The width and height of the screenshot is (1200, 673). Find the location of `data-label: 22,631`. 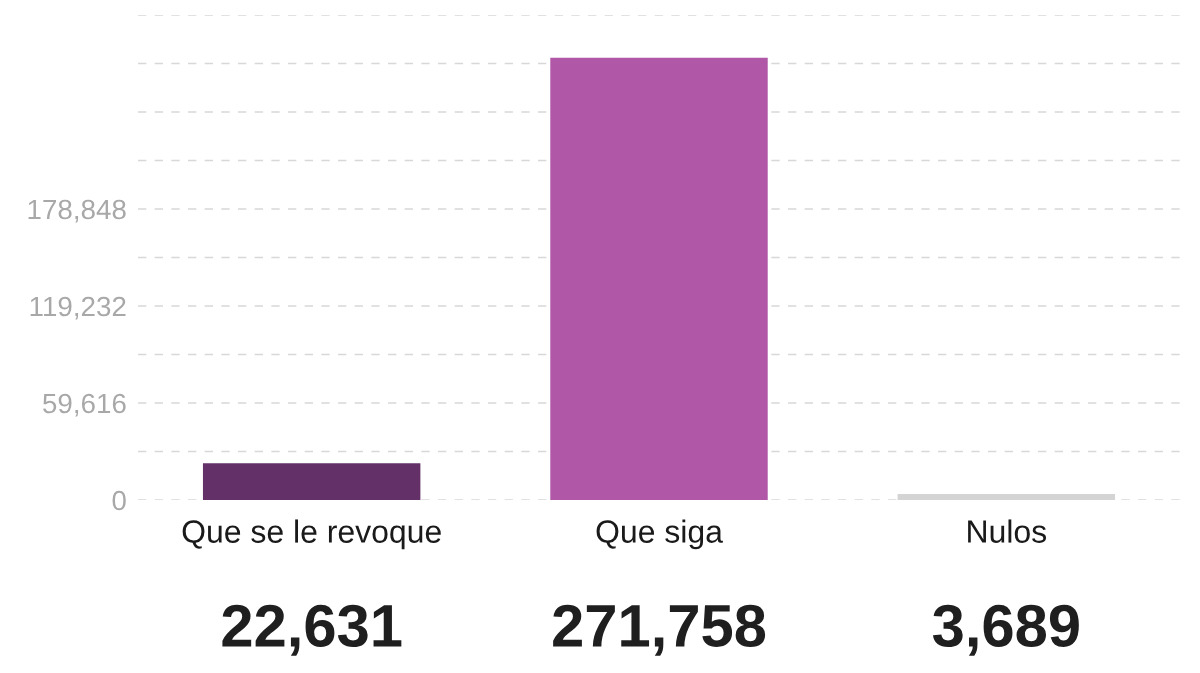

data-label: 22,631 is located at coordinates (312, 630).